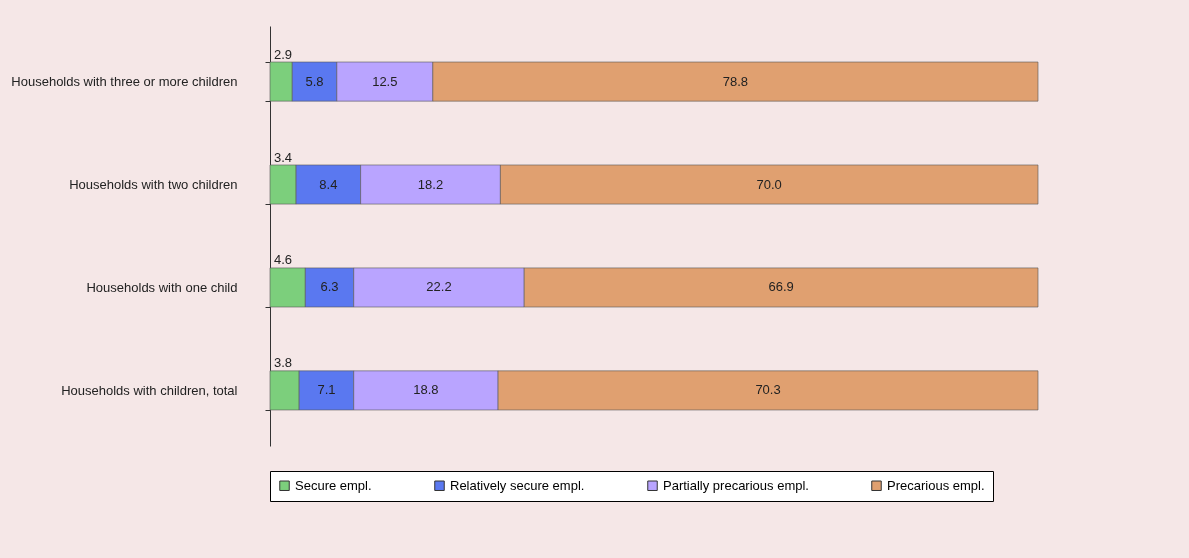  What do you see at coordinates (153, 185) in the screenshot?
I see `y-tick-label: Households with two children` at bounding box center [153, 185].